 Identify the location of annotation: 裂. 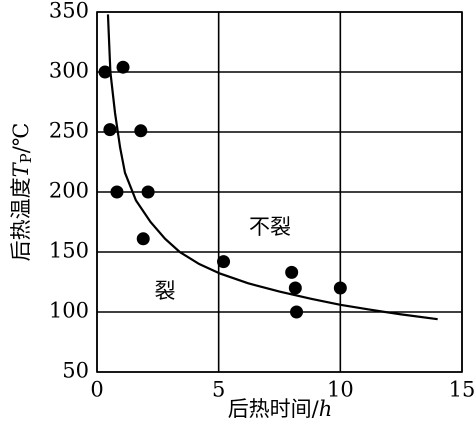
(165, 291).